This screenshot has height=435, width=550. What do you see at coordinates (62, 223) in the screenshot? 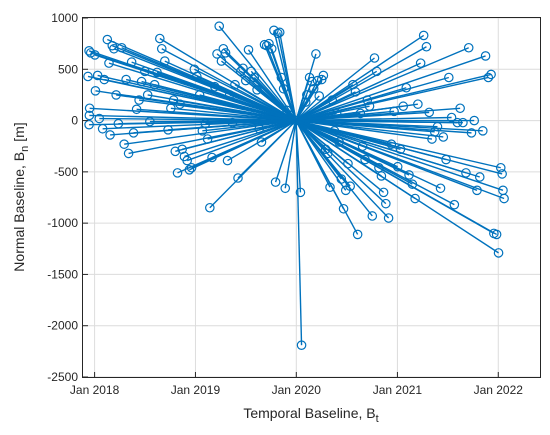
I see `y-tick-label: -1000` at bounding box center [62, 223].